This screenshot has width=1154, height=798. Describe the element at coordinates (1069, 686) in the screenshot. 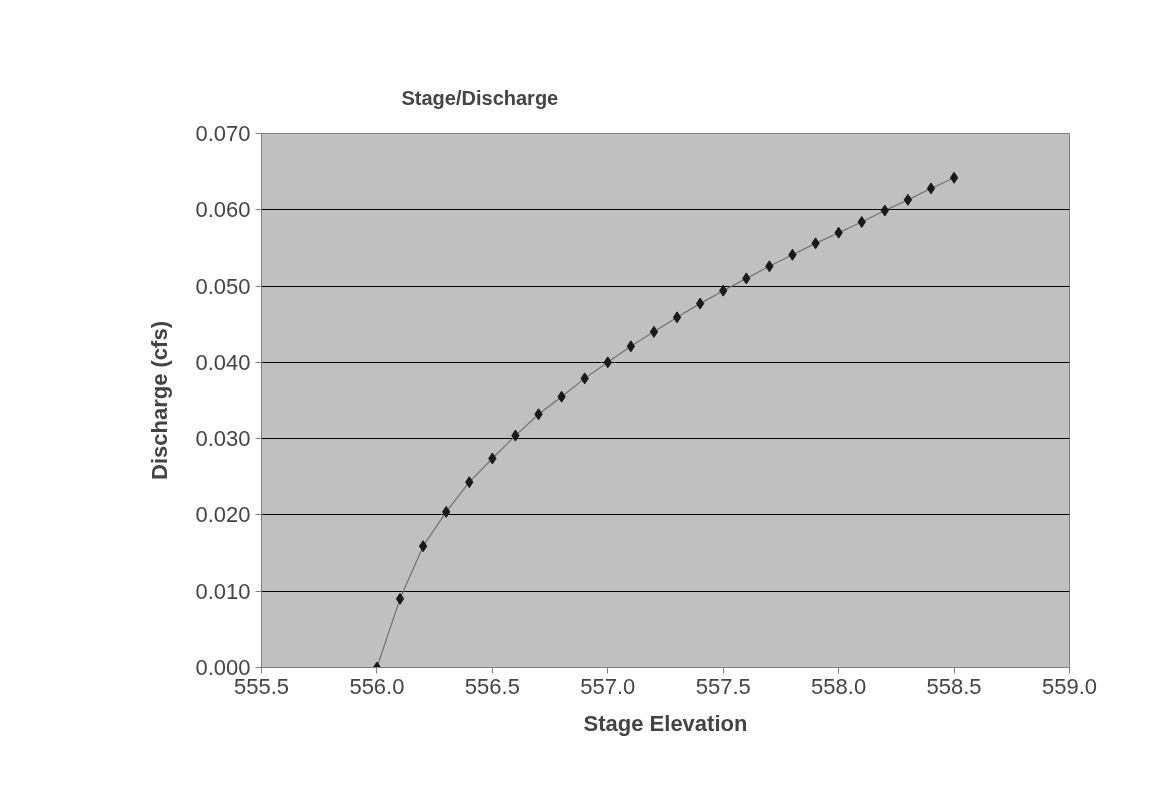

I see `x-tick-label: 559.0` at that location.